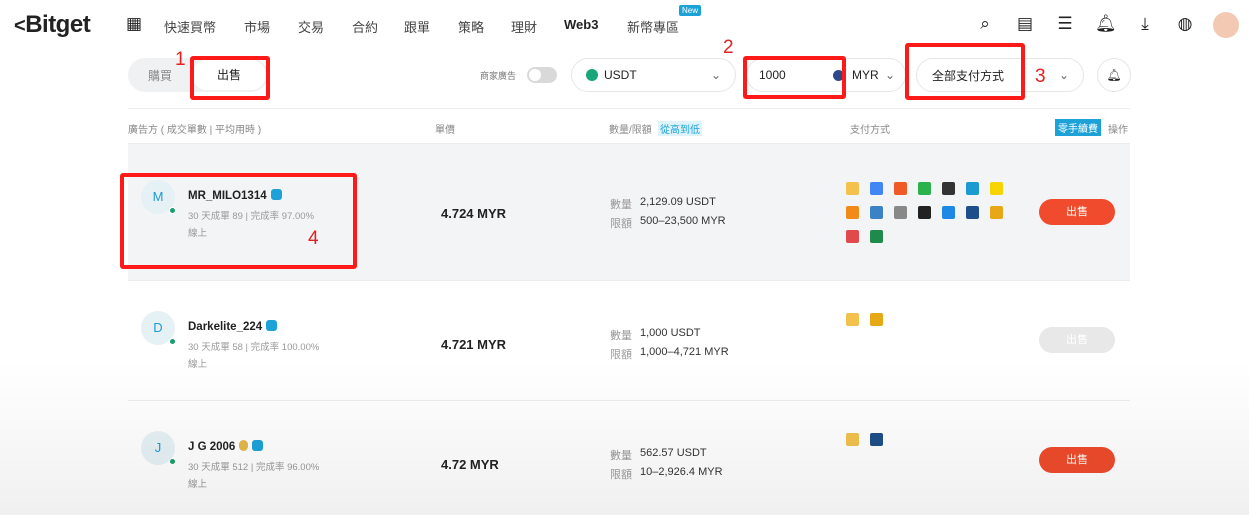  I want to click on payment-method-select: 全部支付方式 ⌄, so click(1000, 75).